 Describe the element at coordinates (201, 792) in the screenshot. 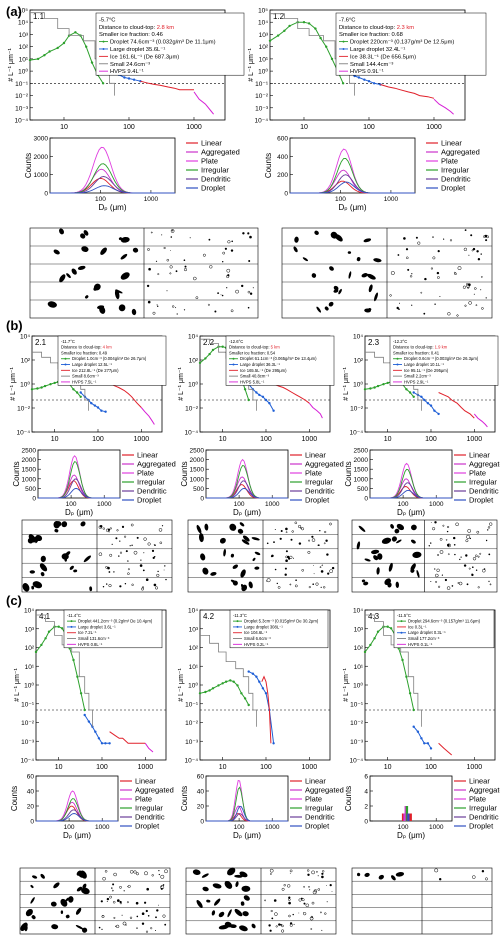

I see `y-tick-label: 40` at that location.